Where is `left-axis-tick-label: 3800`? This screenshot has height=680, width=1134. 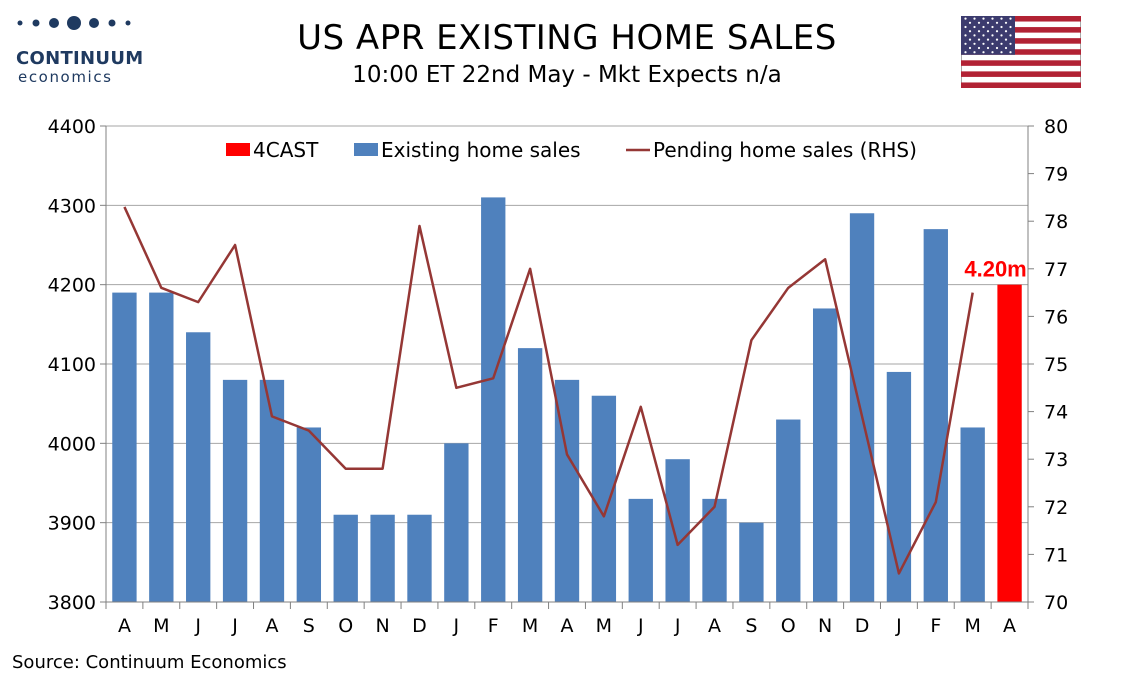 left-axis-tick-label: 3800 is located at coordinates (72, 603).